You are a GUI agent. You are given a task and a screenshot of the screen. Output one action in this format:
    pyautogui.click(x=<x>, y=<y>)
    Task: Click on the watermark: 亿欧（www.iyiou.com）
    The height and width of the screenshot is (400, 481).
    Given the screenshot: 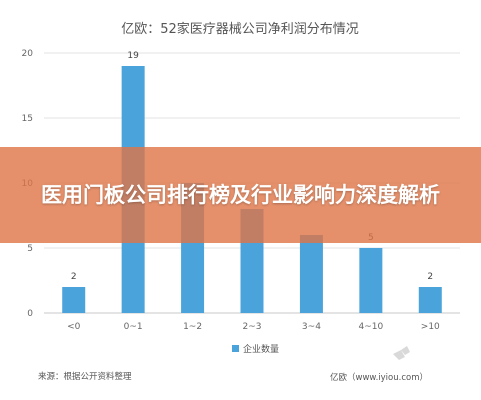 What is the action you would take?
    pyautogui.click(x=379, y=364)
    